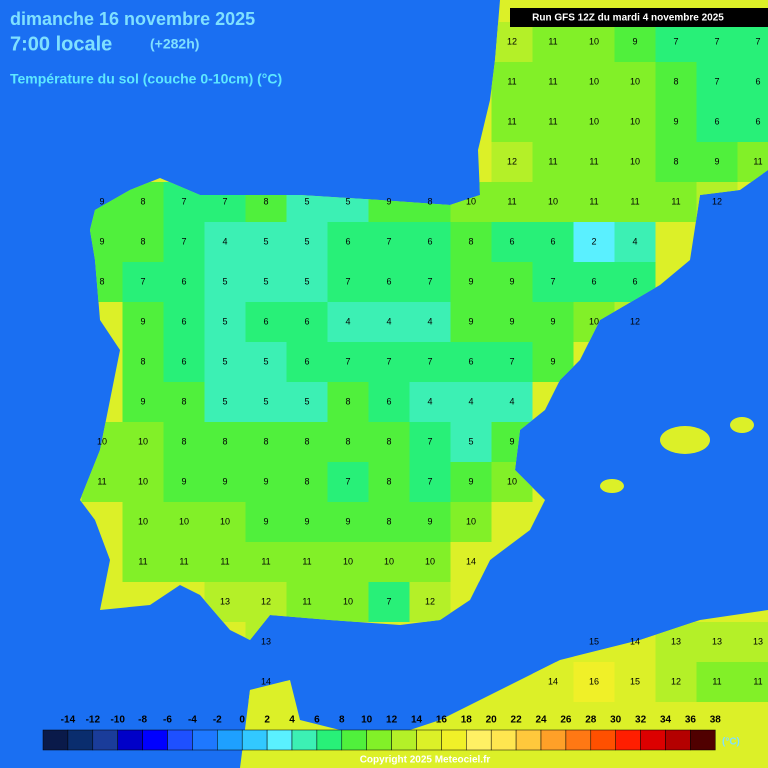  Describe the element at coordinates (132, 19) in the screenshot. I see `date: dimanche 16 novembre 2025` at that location.